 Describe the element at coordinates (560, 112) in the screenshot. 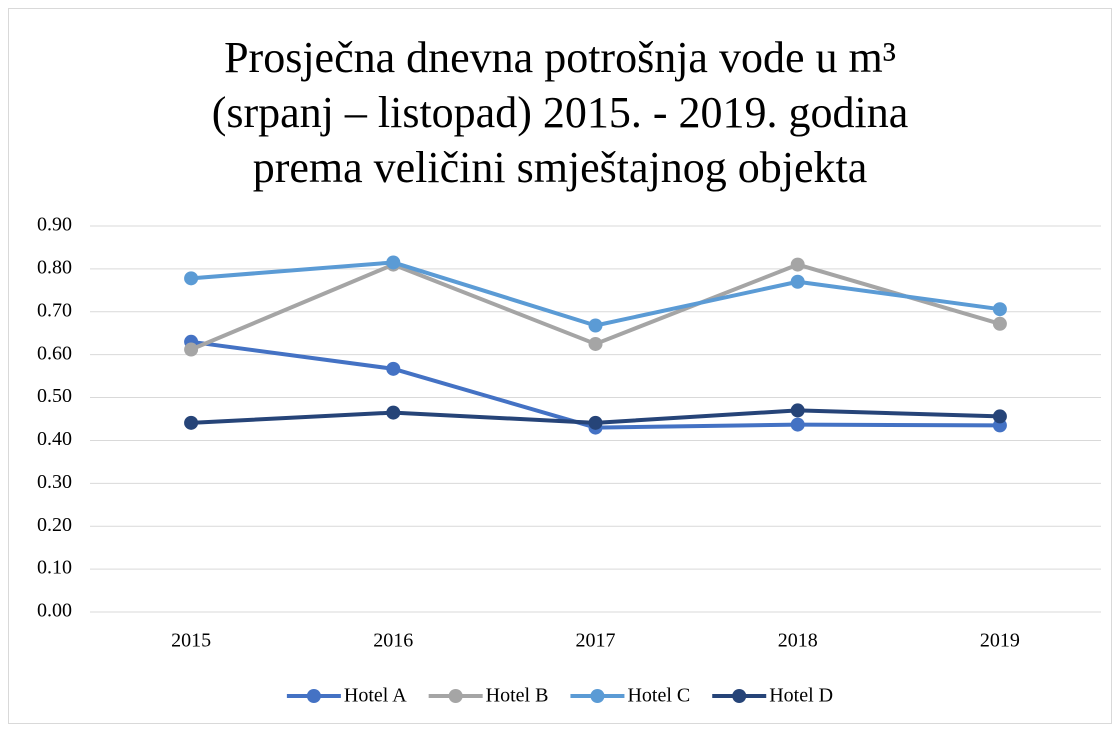

I see `chart-title: (srpanj – listopad) 2015. - 2019. godina` at that location.